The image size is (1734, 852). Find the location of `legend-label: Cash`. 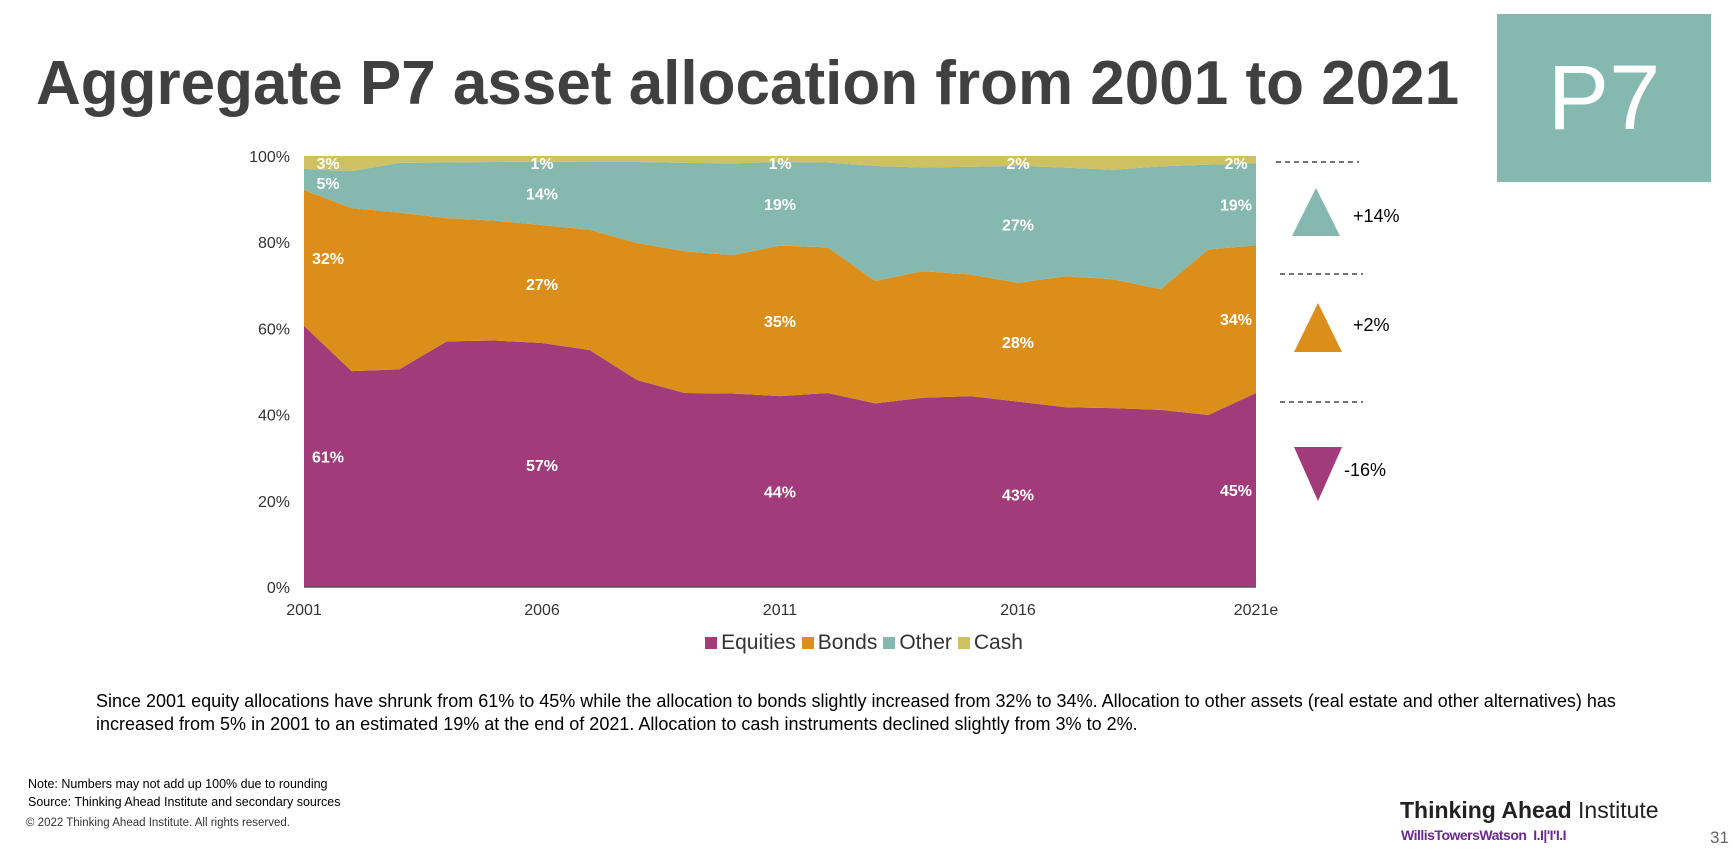

legend-label: Cash is located at coordinates (998, 642).